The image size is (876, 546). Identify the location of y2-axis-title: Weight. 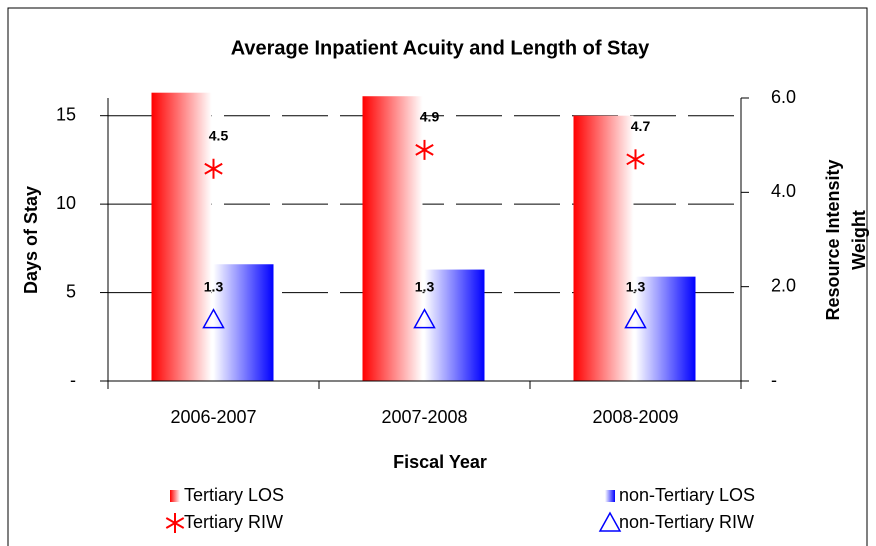
(859, 240).